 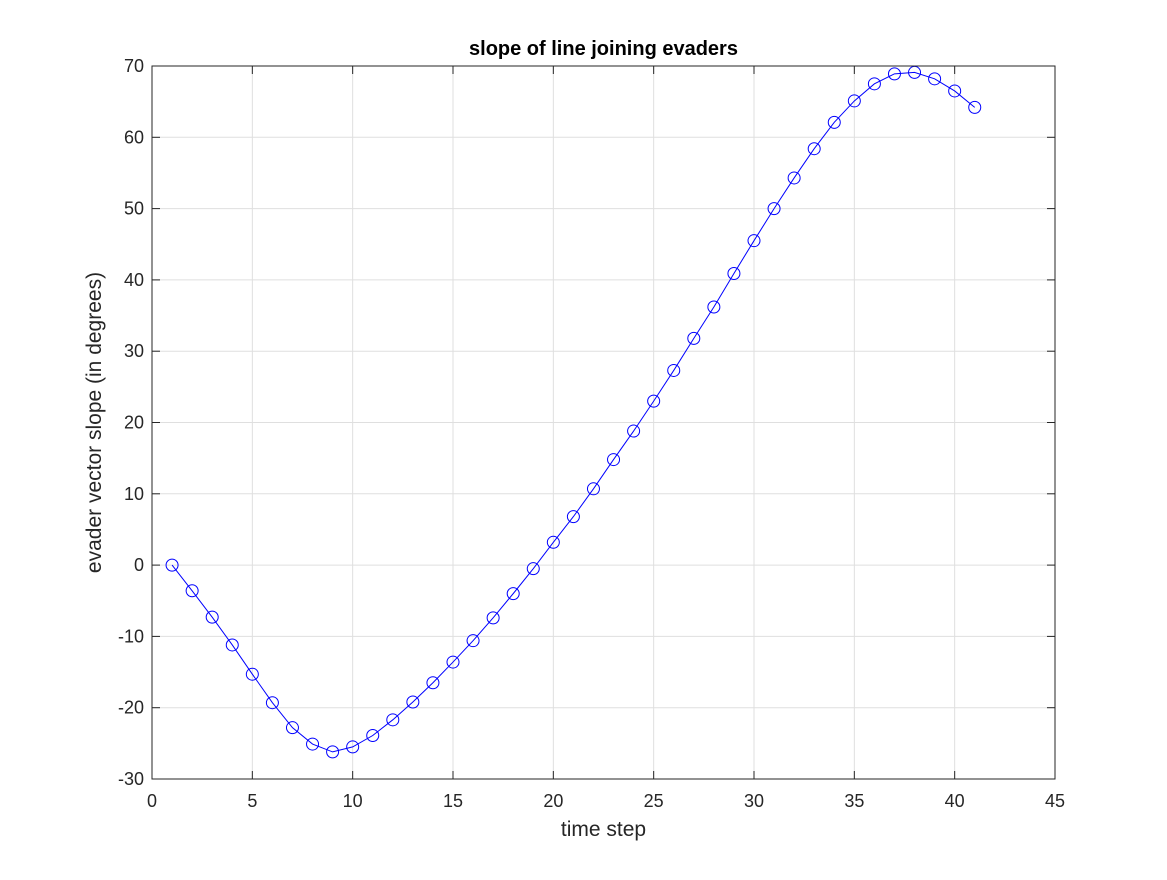 What do you see at coordinates (553, 801) in the screenshot?
I see `x-tick-label: 20` at bounding box center [553, 801].